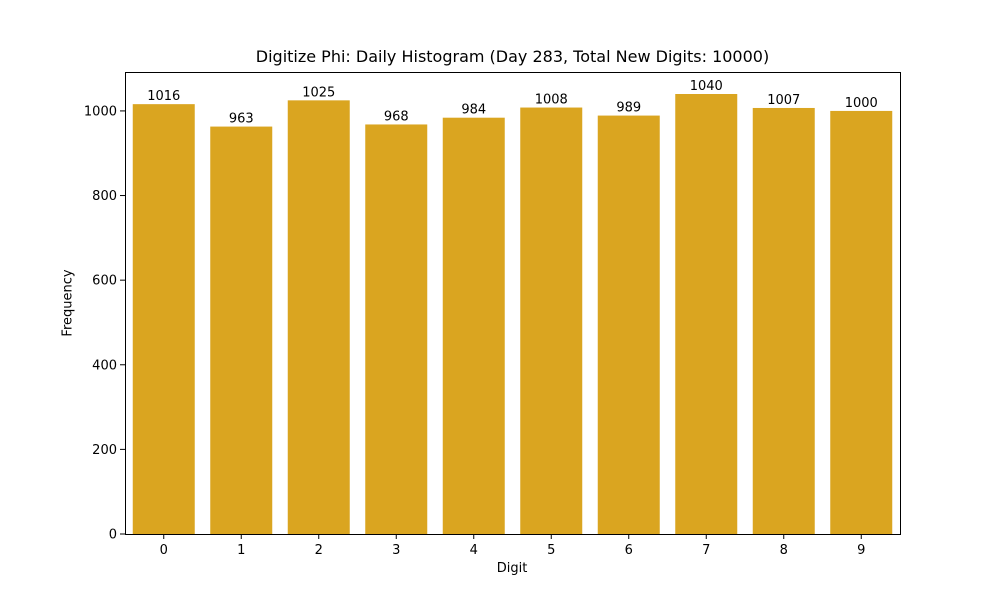  What do you see at coordinates (629, 550) in the screenshot?
I see `x-tick-label: 6` at bounding box center [629, 550].